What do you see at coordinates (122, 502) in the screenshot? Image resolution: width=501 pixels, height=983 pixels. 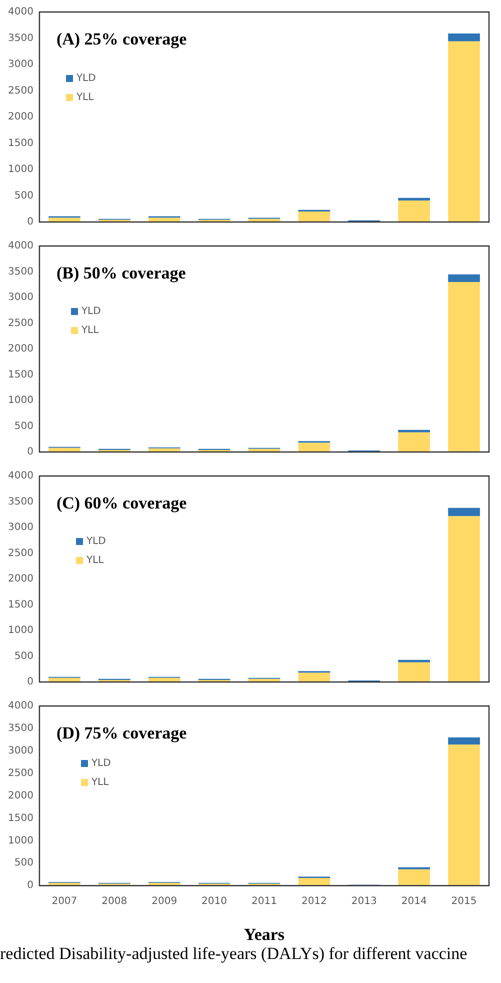 I see `text: (C) 60% coverage` at bounding box center [122, 502].